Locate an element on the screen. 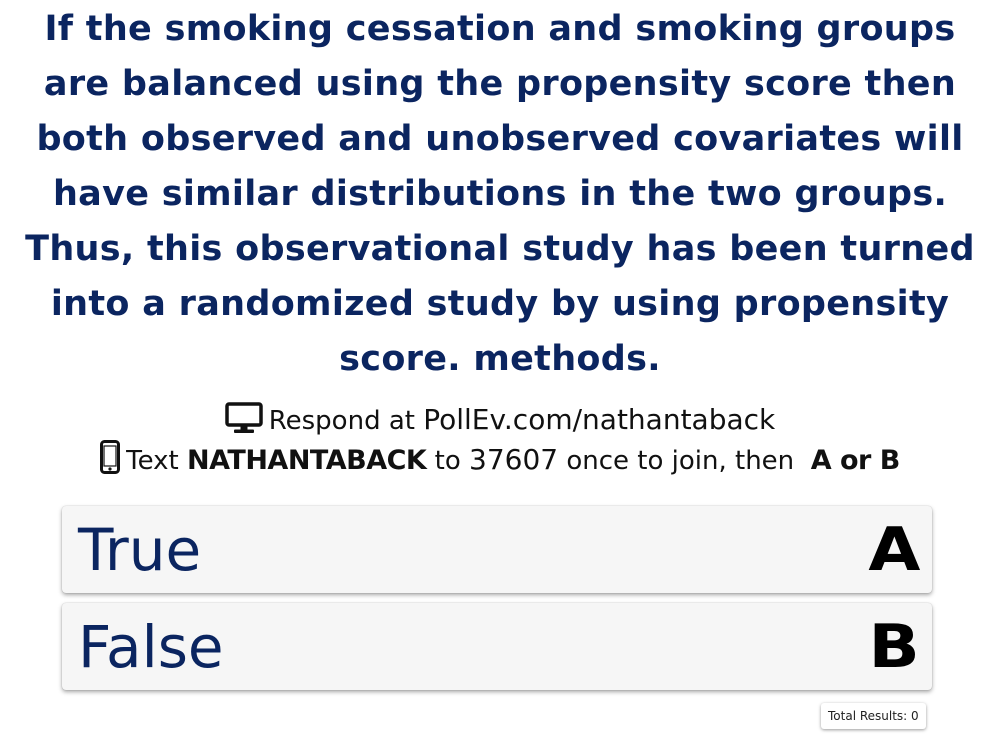 Image resolution: width=1000 pixels, height=743 pixels. total-results-badge: Total Results: 0 is located at coordinates (873, 716).